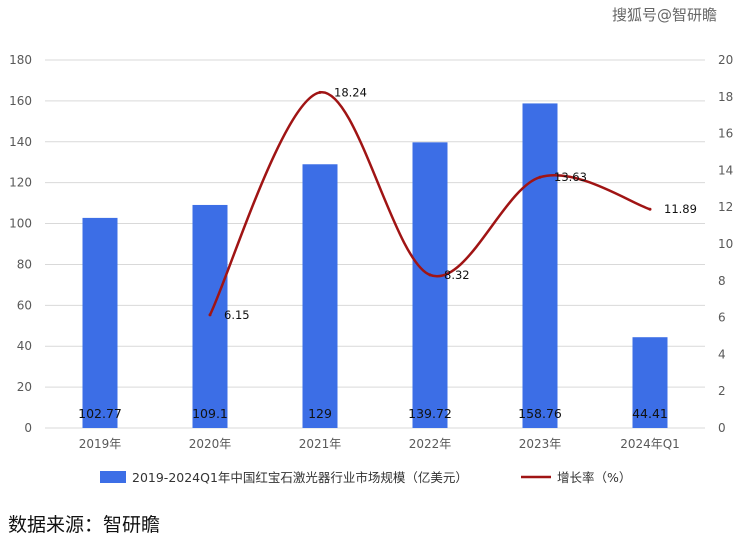 The height and width of the screenshot is (537, 741). I want to click on bar-value-label: 129, so click(320, 413).